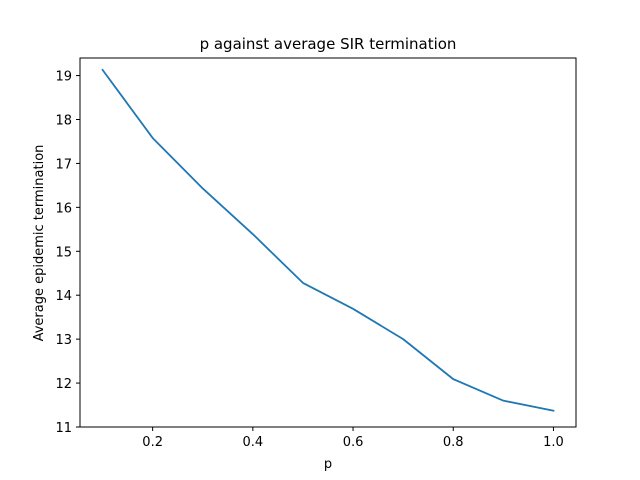 This screenshot has width=640, height=480. What do you see at coordinates (553, 442) in the screenshot?
I see `x-tick-label: 1.0` at bounding box center [553, 442].